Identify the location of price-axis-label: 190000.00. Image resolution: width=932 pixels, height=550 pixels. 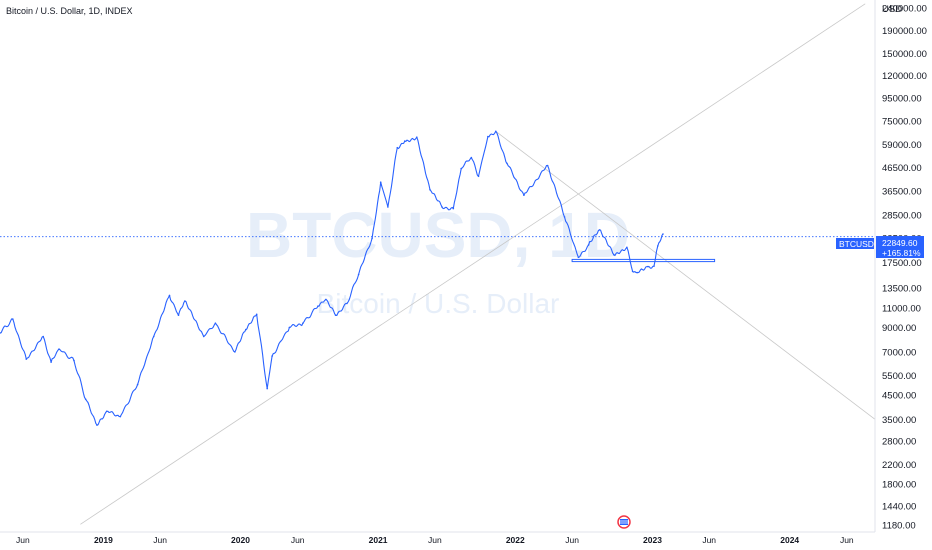
(904, 31).